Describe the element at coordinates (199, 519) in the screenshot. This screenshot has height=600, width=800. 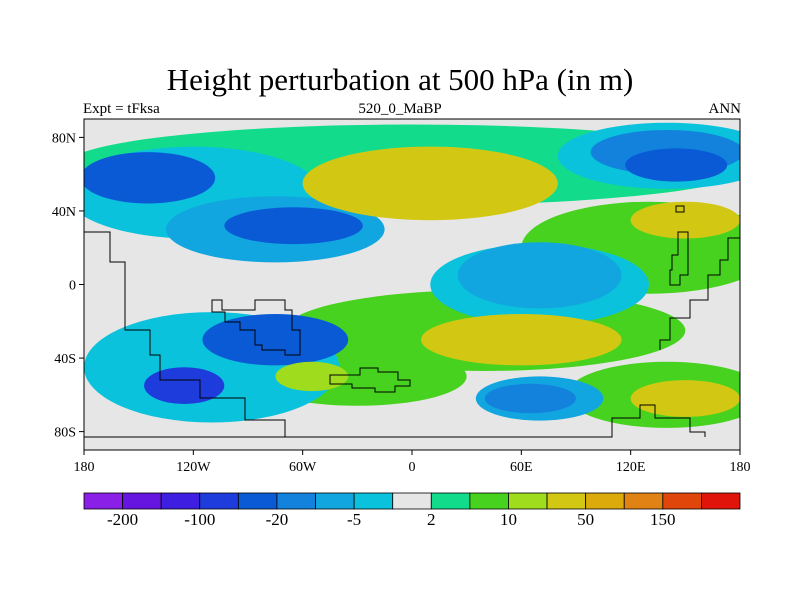
I see `colorbar-label: -100` at that location.